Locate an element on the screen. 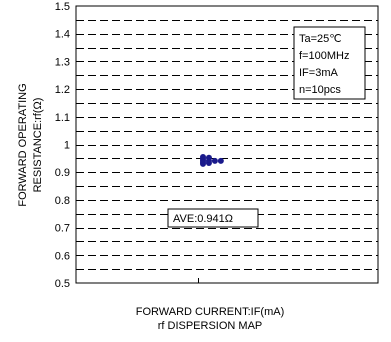 This screenshot has width=391, height=342. y-tick-label: 0.9 is located at coordinates (62, 173).